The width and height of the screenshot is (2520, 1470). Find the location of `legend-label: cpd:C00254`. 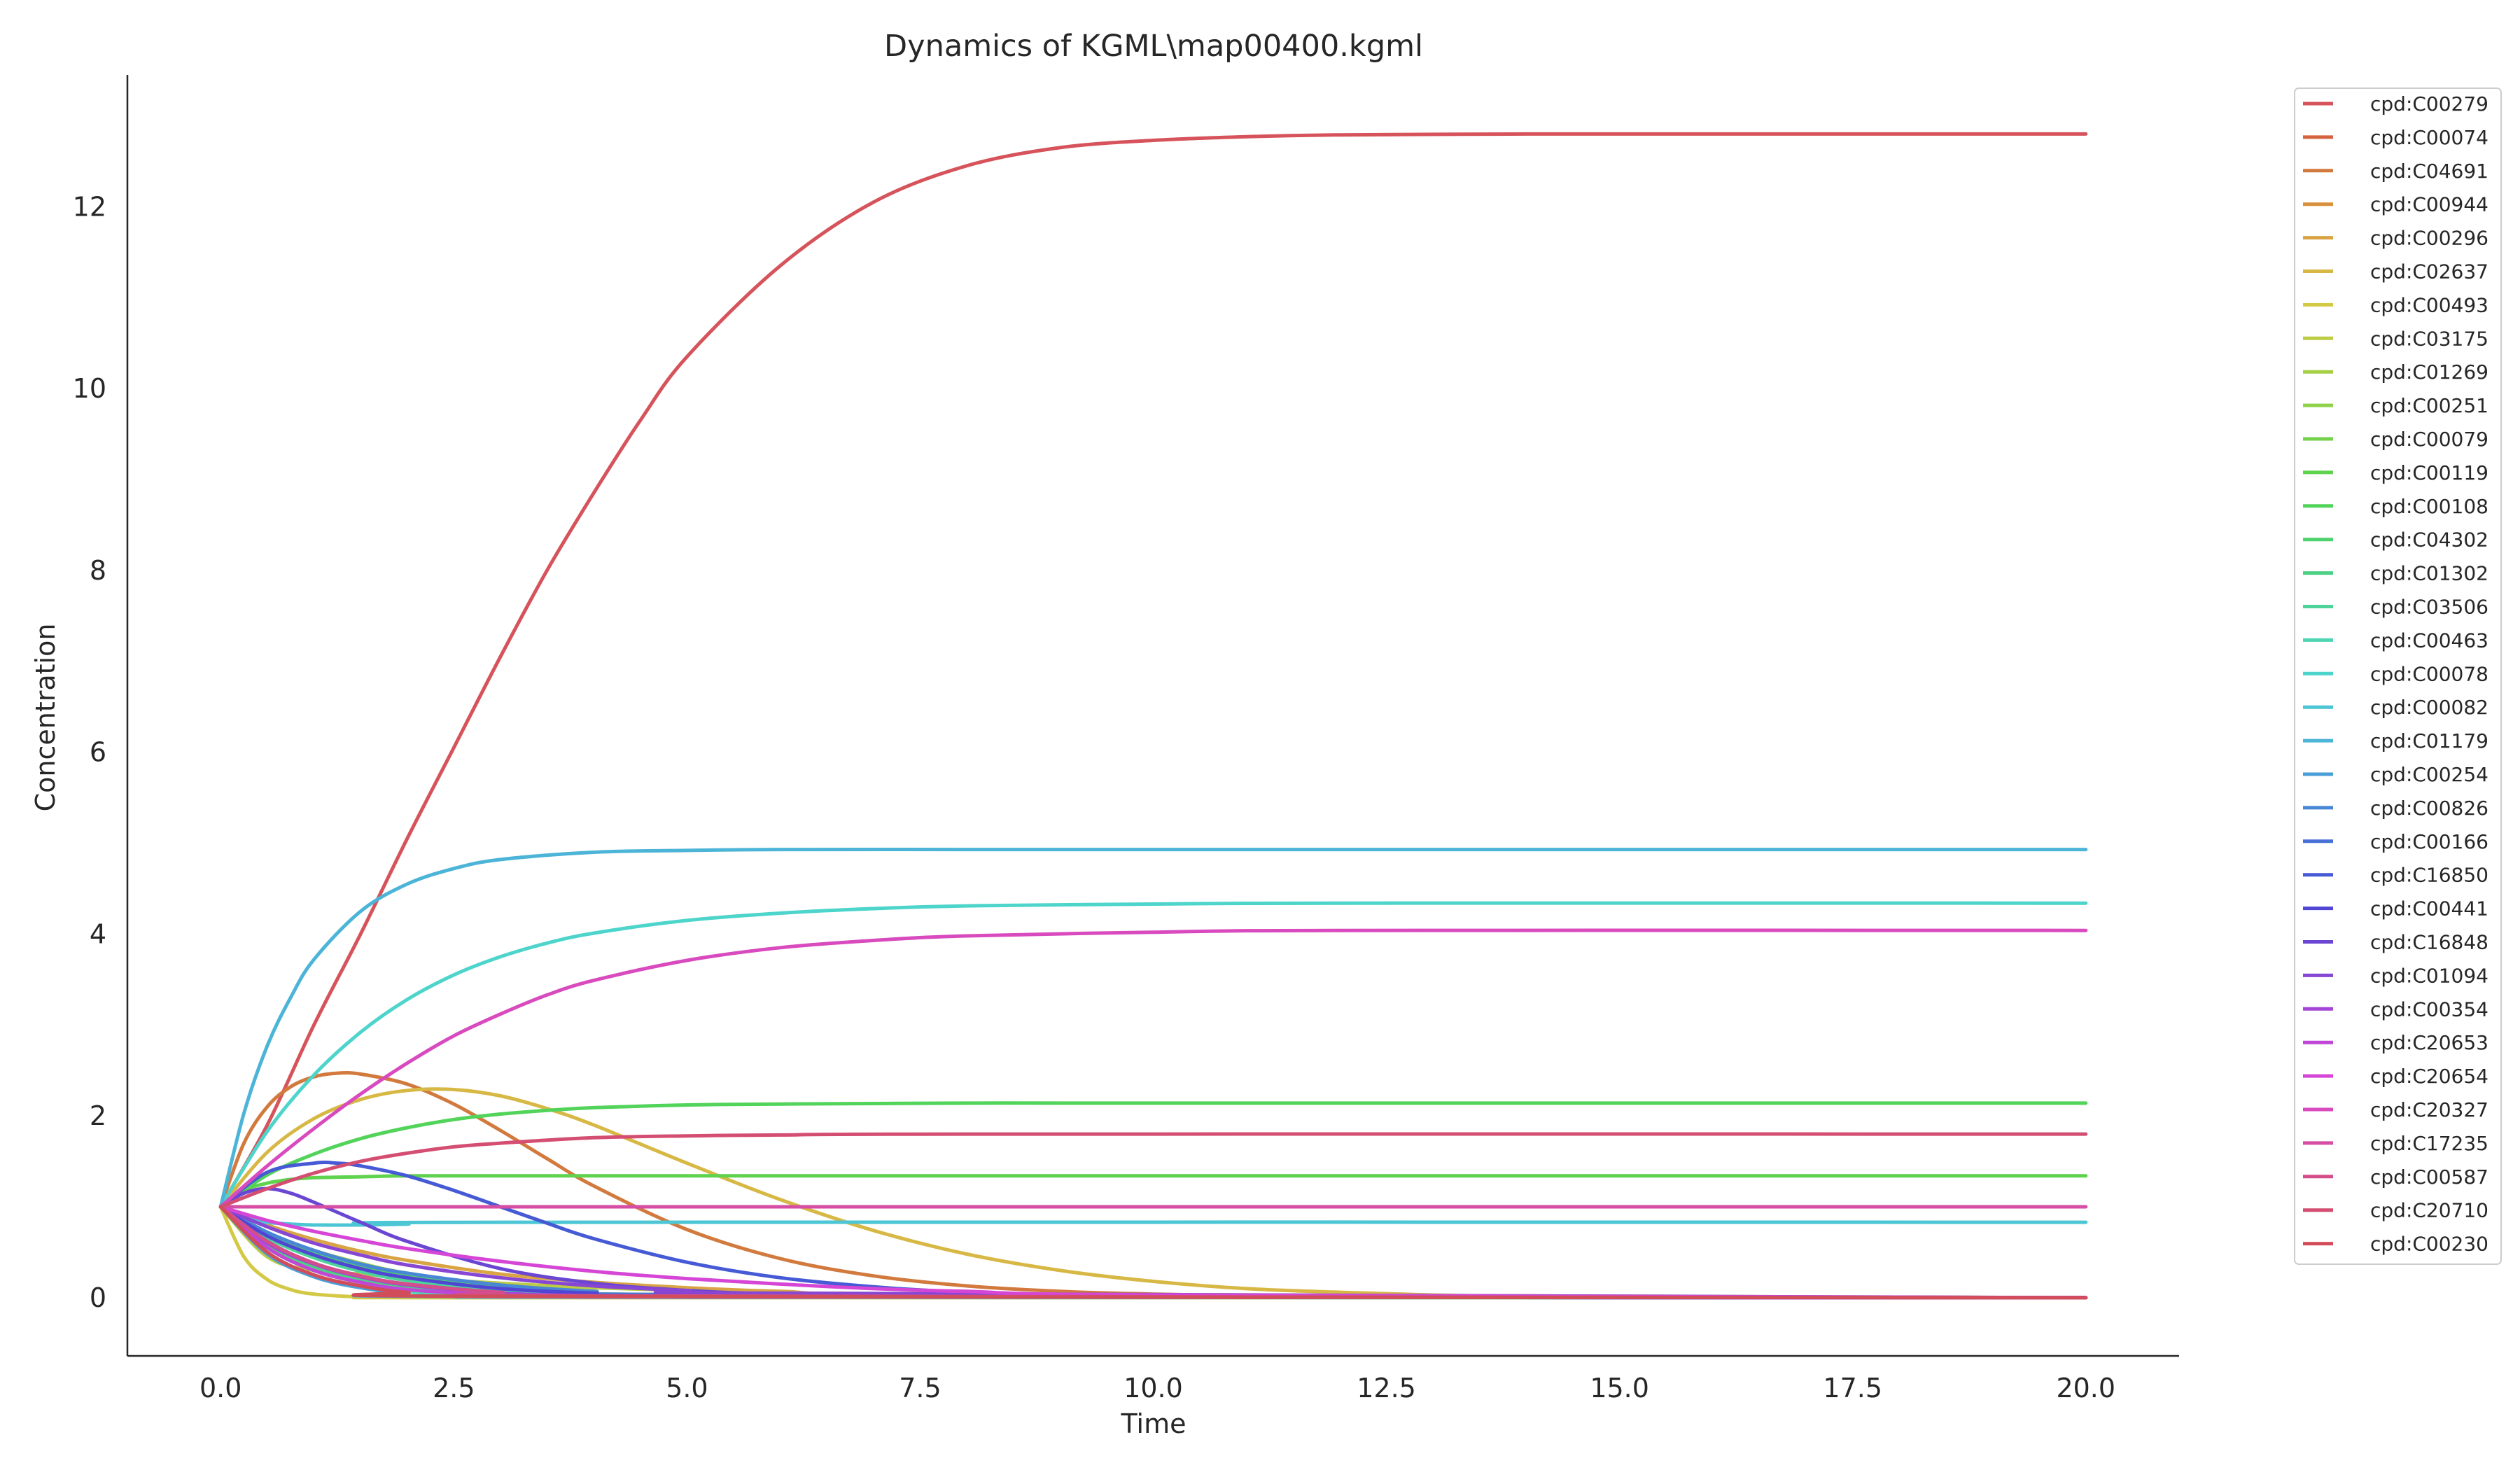

legend-label: cpd:C00254 is located at coordinates (2429, 774).